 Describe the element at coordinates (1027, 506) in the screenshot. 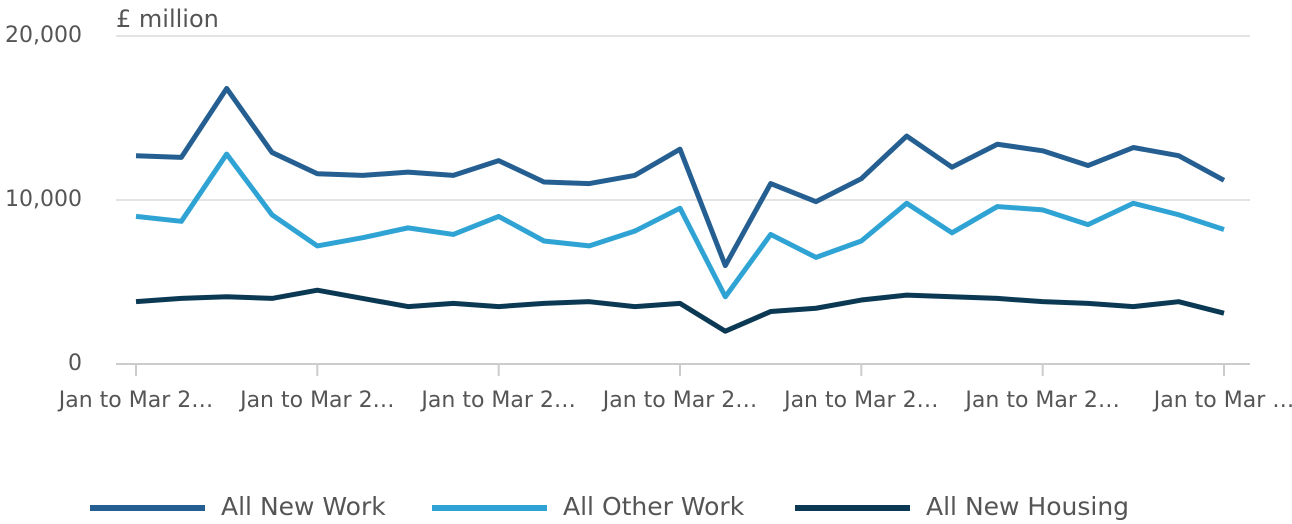

I see `legend-label: All New Housing` at that location.